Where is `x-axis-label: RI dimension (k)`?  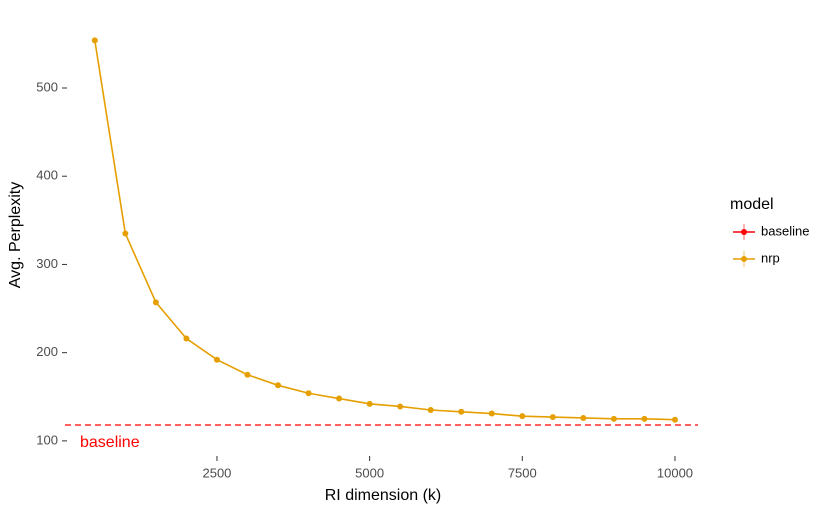
x-axis-label: RI dimension (k) is located at coordinates (383, 495).